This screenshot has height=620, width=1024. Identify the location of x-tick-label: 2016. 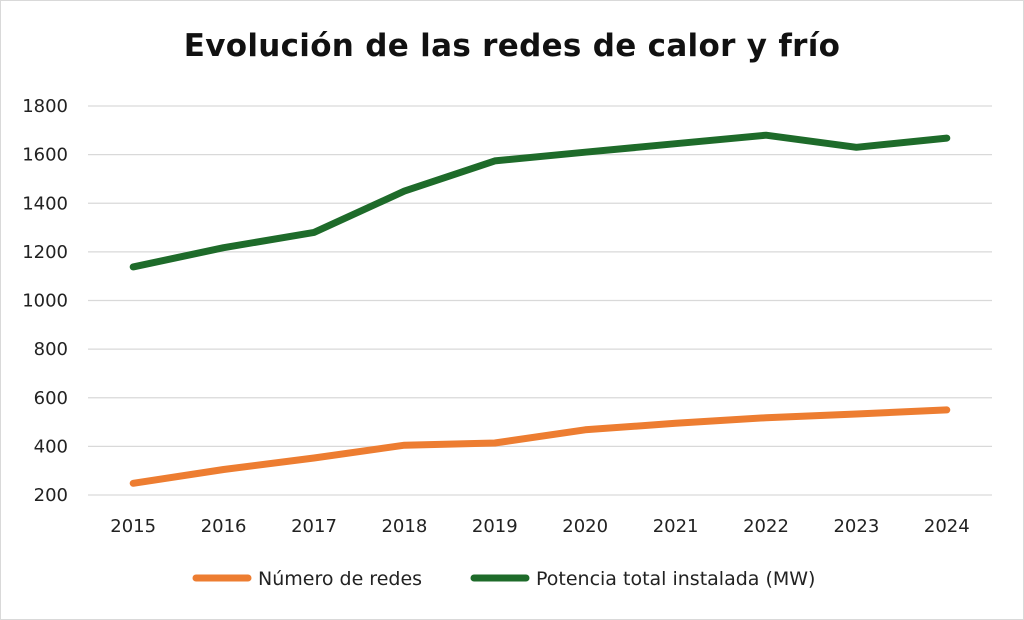
(224, 526).